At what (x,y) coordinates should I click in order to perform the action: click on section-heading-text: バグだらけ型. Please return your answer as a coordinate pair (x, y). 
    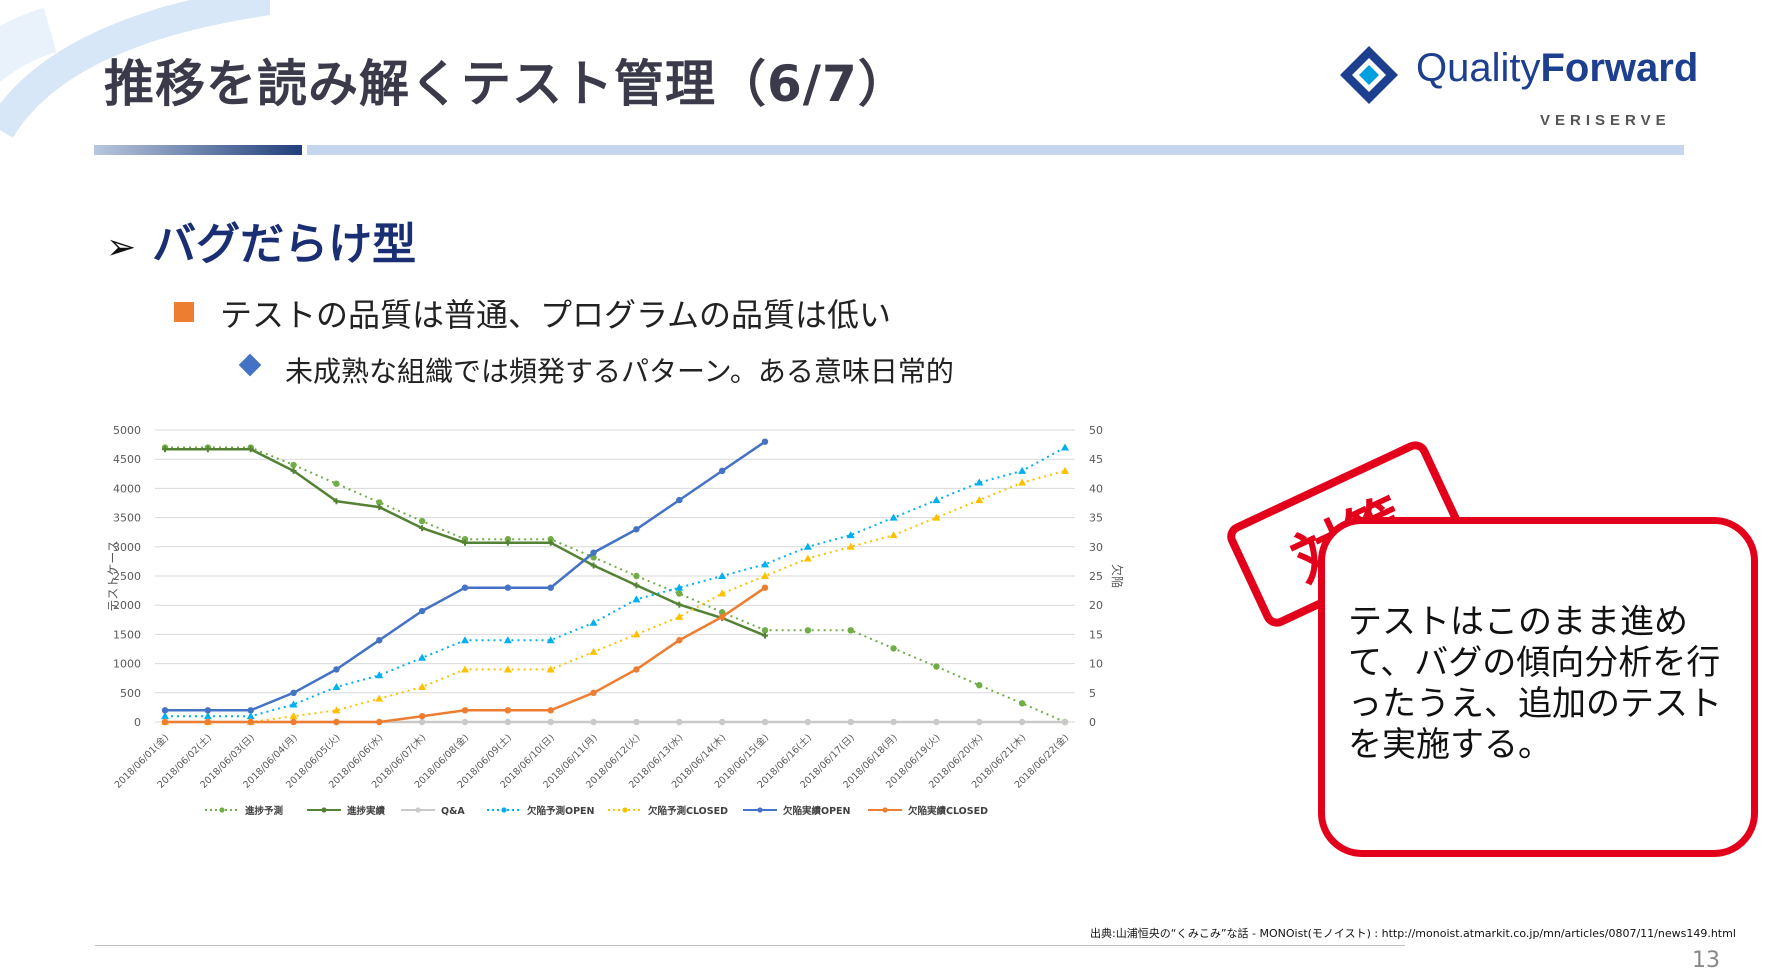
    Looking at the image, I should click on (284, 244).